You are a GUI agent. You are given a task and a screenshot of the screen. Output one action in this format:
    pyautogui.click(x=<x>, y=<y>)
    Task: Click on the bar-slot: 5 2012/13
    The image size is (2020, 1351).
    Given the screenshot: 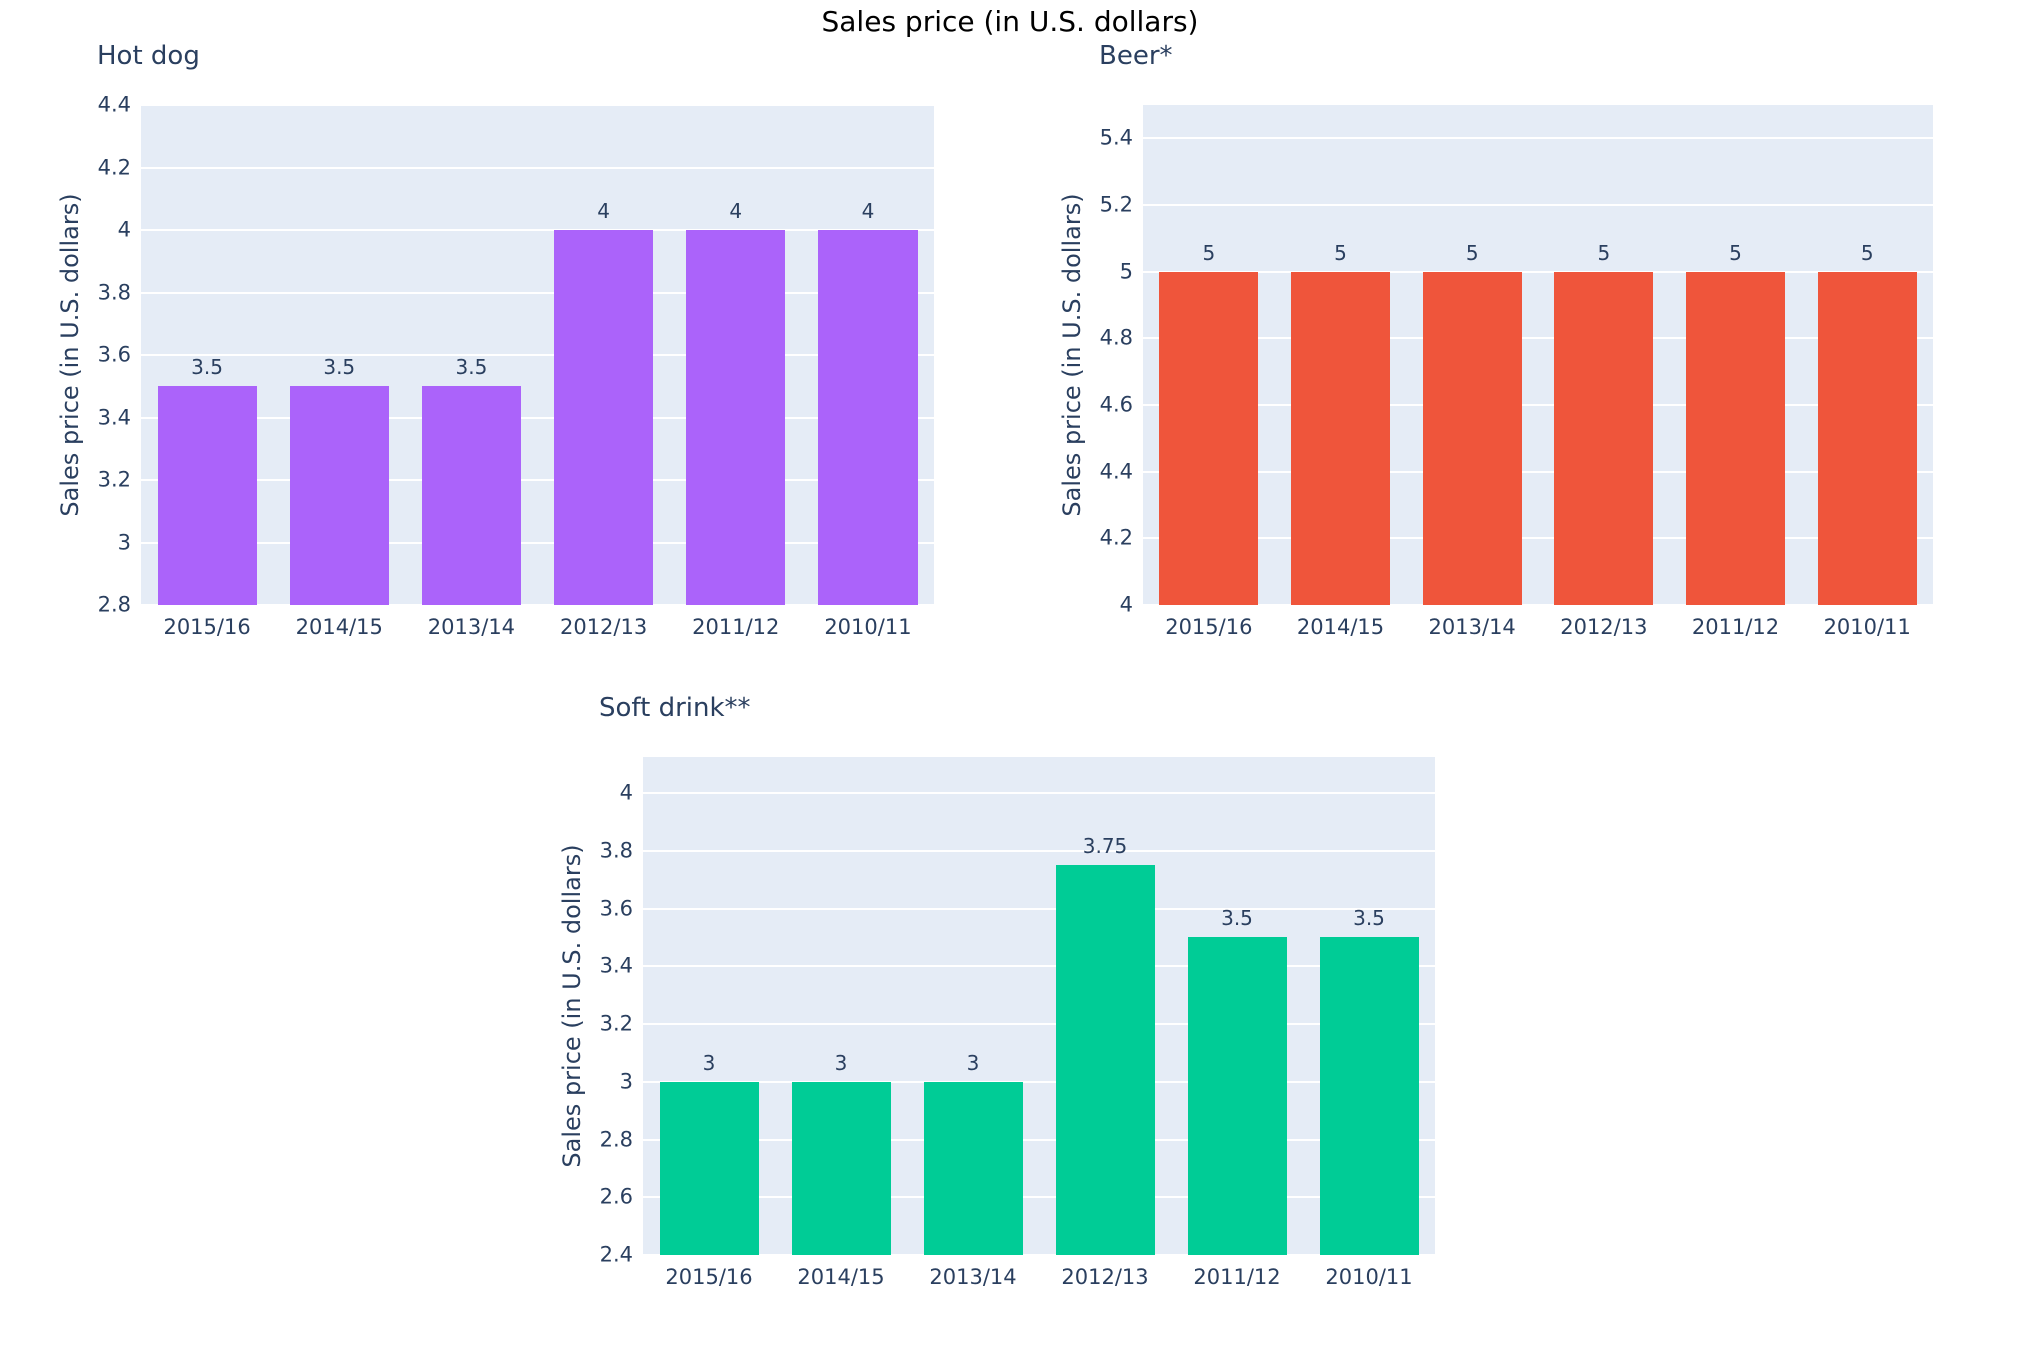 What is the action you would take?
    pyautogui.click(x=1604, y=371)
    